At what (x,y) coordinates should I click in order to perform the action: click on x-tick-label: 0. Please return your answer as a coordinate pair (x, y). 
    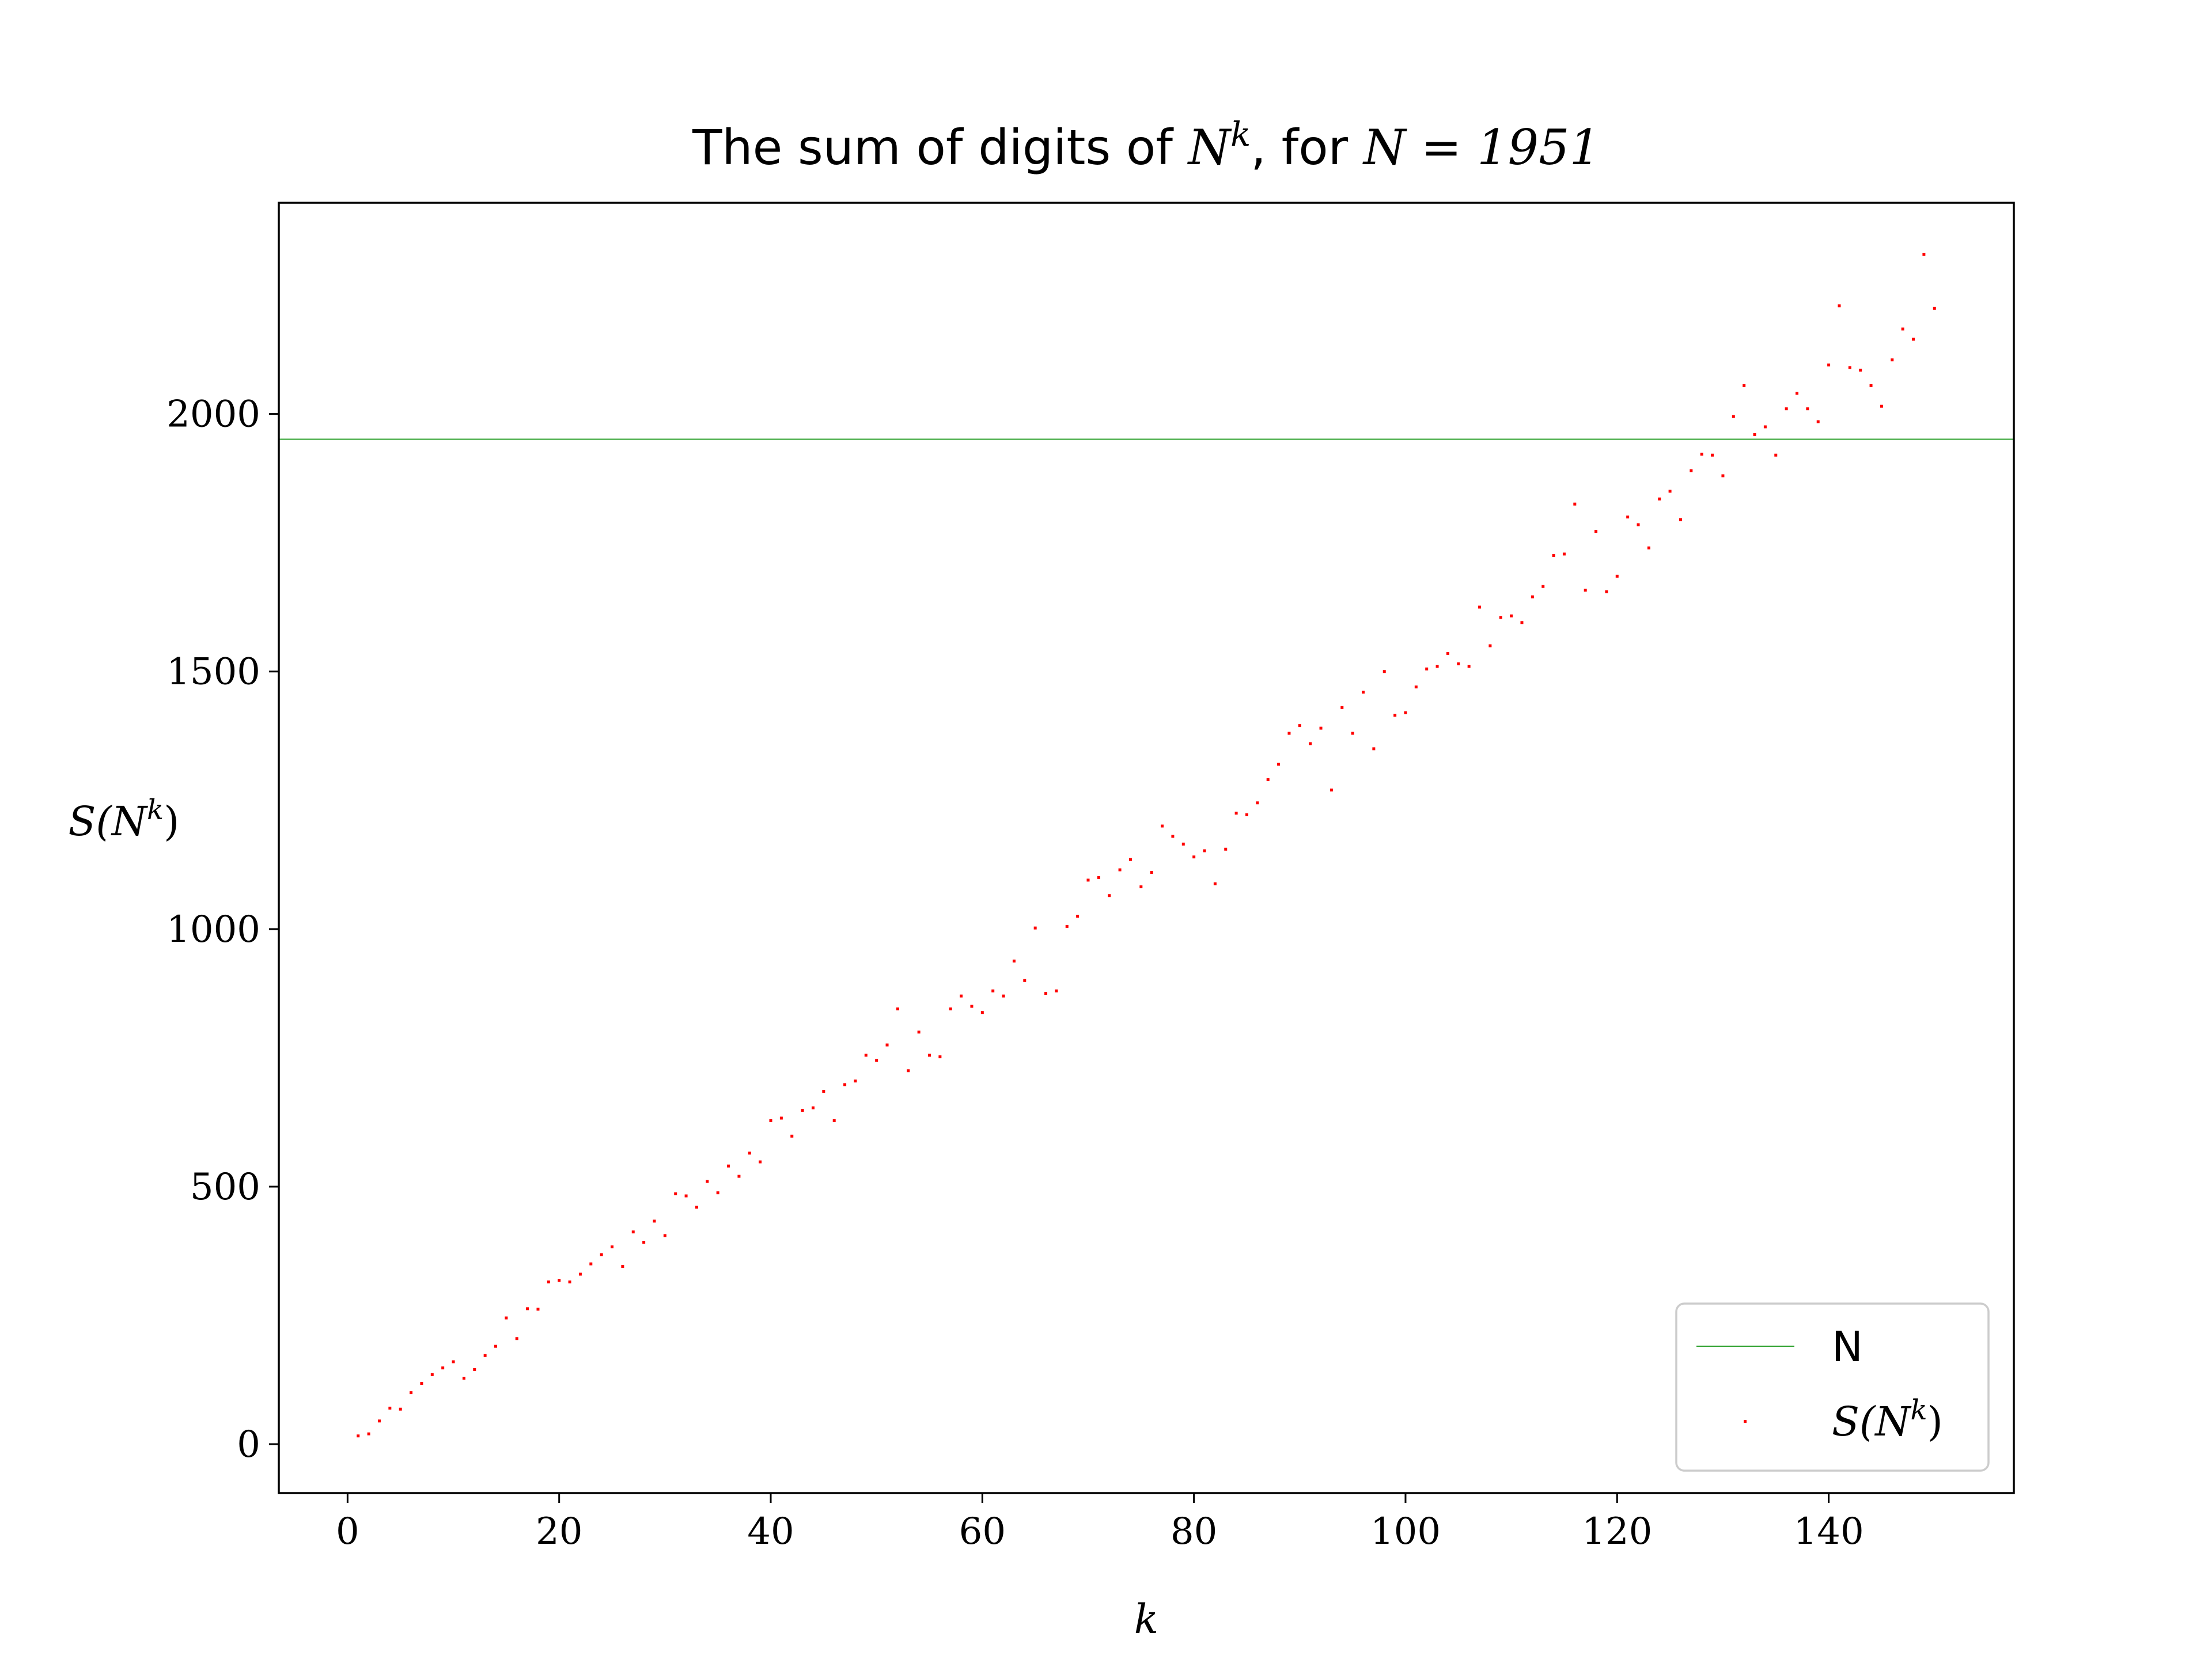
    Looking at the image, I should click on (347, 1531).